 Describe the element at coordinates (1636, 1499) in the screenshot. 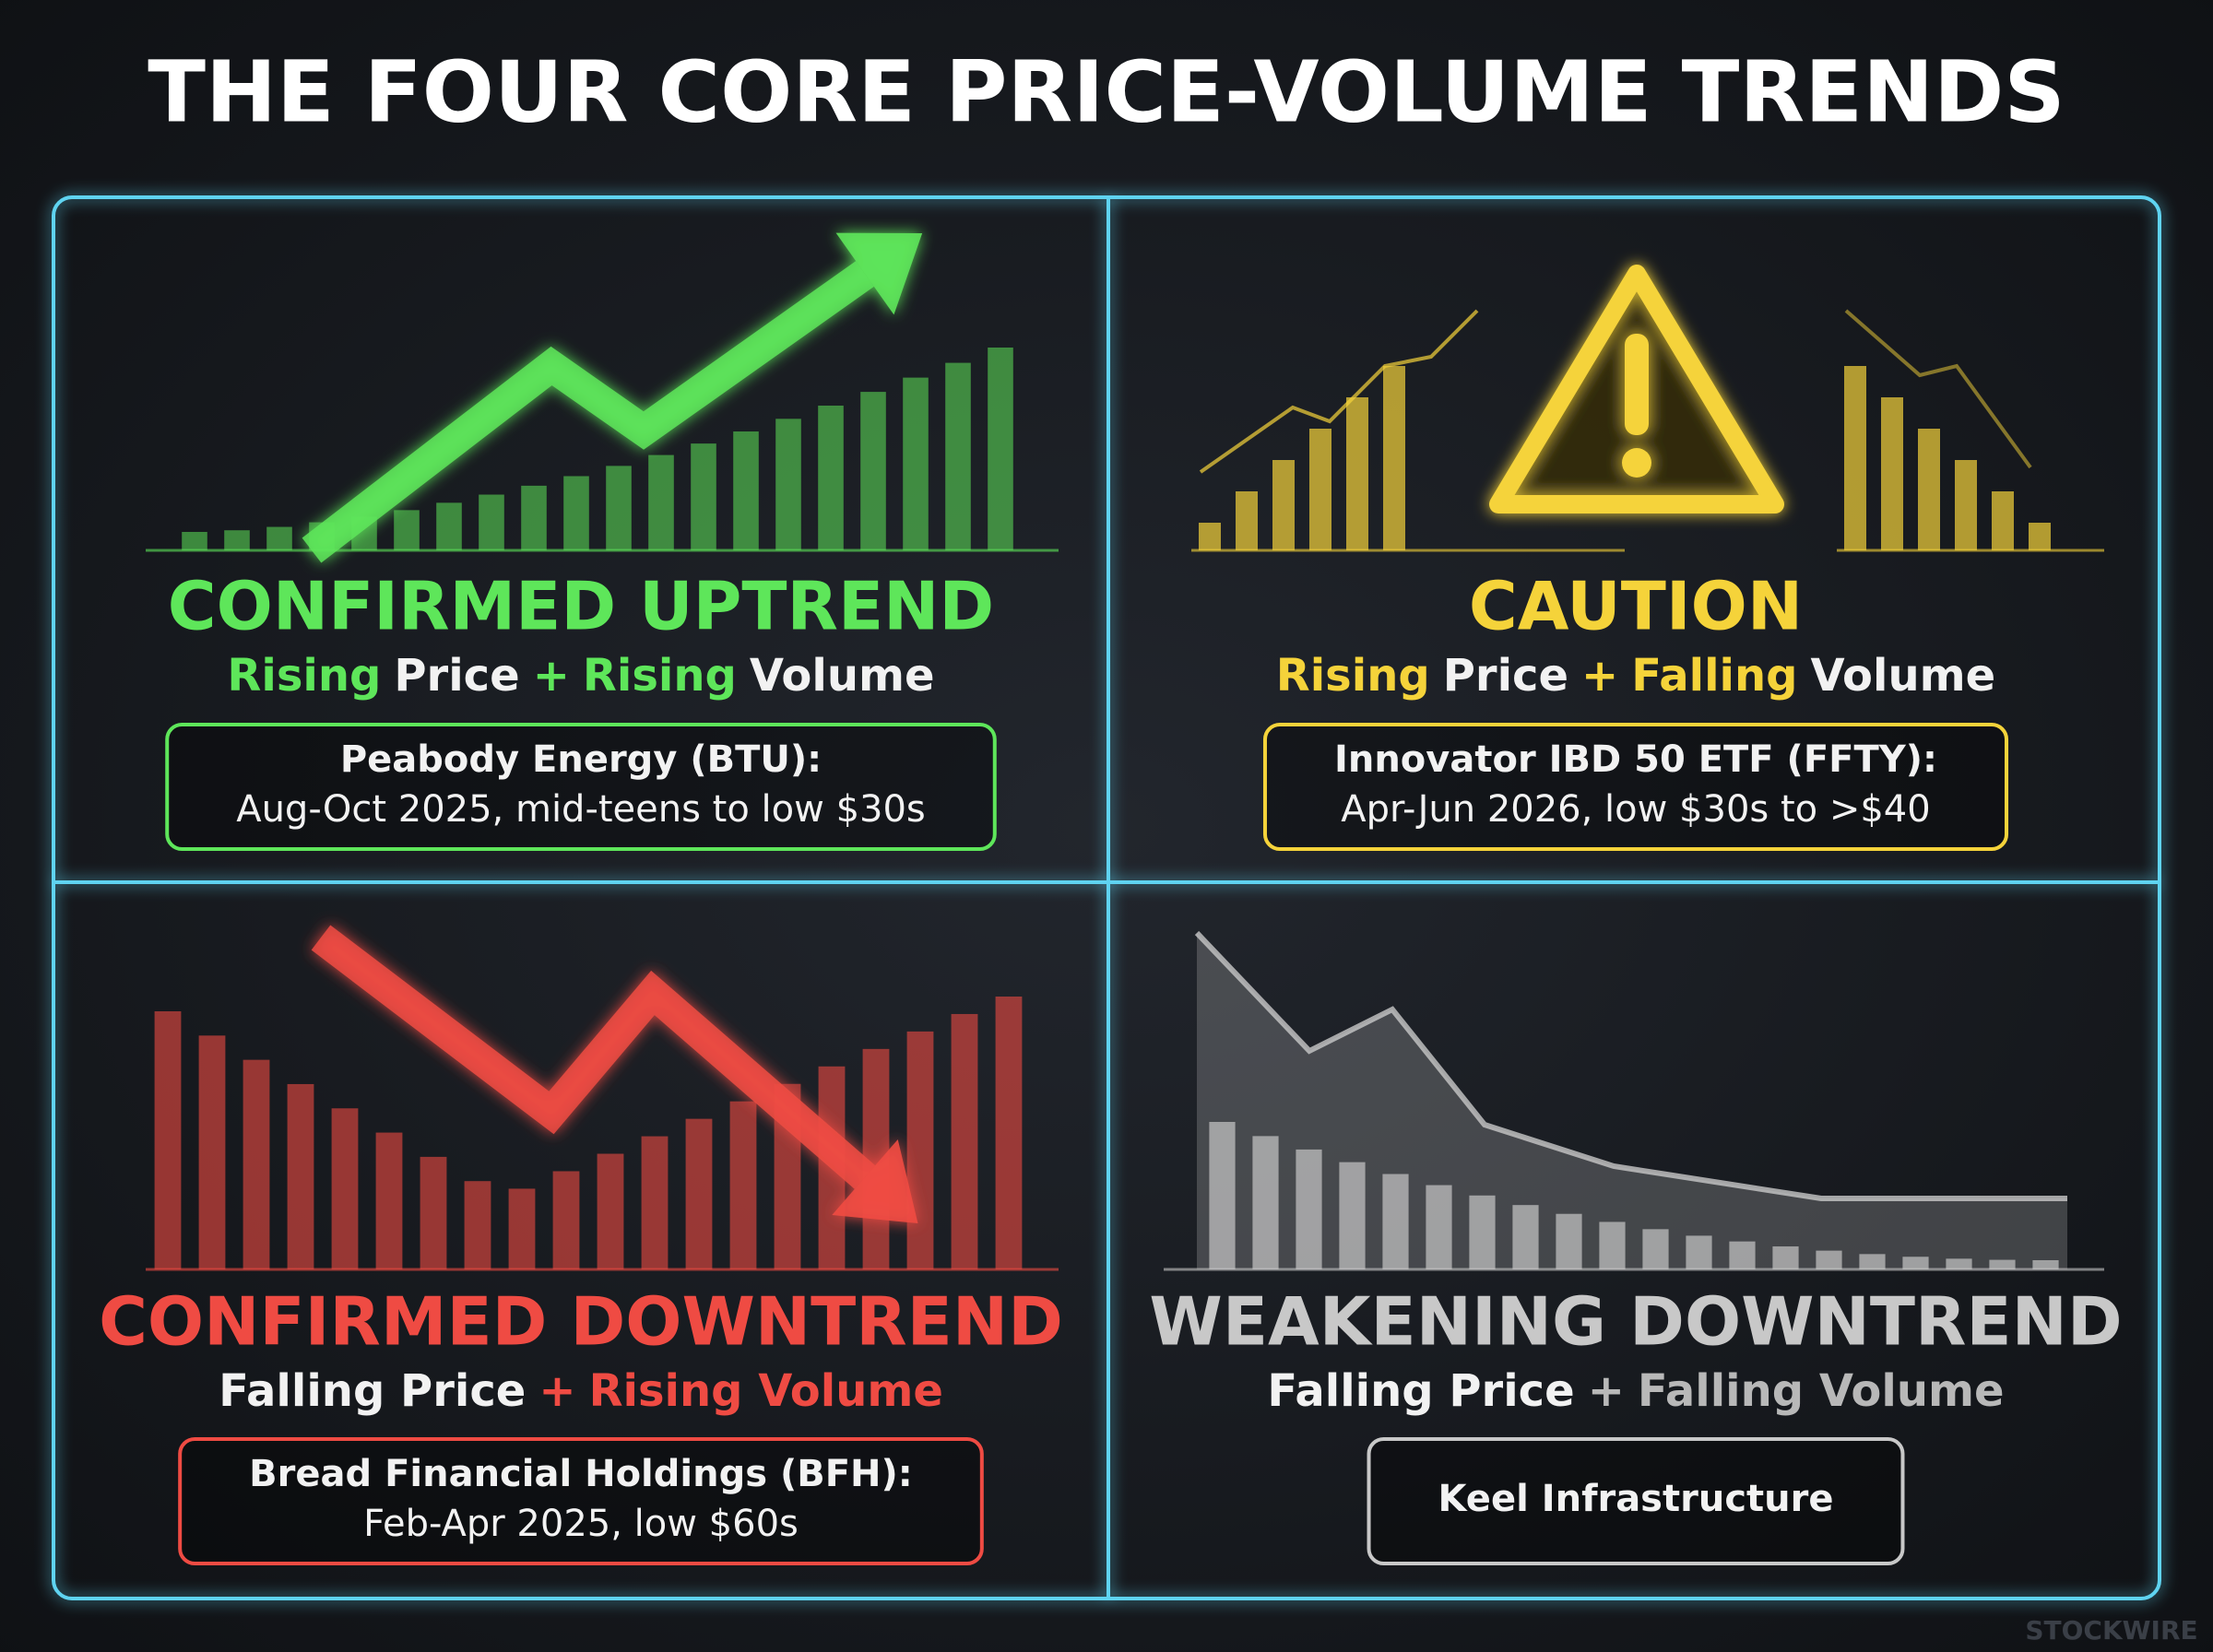

I see `example-line: Keel Infrastructure` at that location.